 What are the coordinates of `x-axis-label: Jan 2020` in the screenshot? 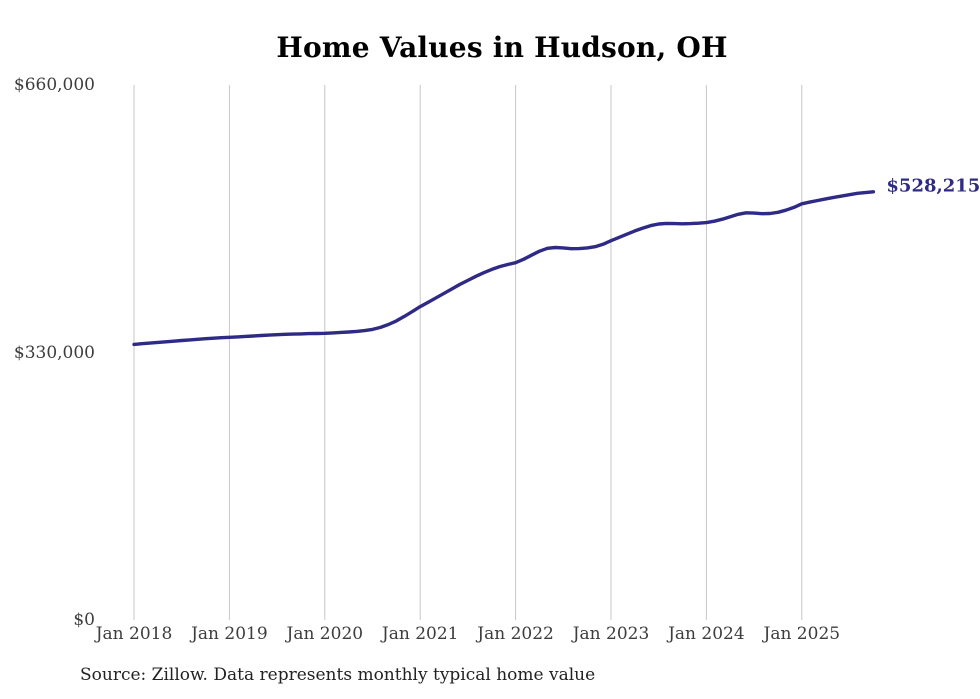 It's located at (325, 634).